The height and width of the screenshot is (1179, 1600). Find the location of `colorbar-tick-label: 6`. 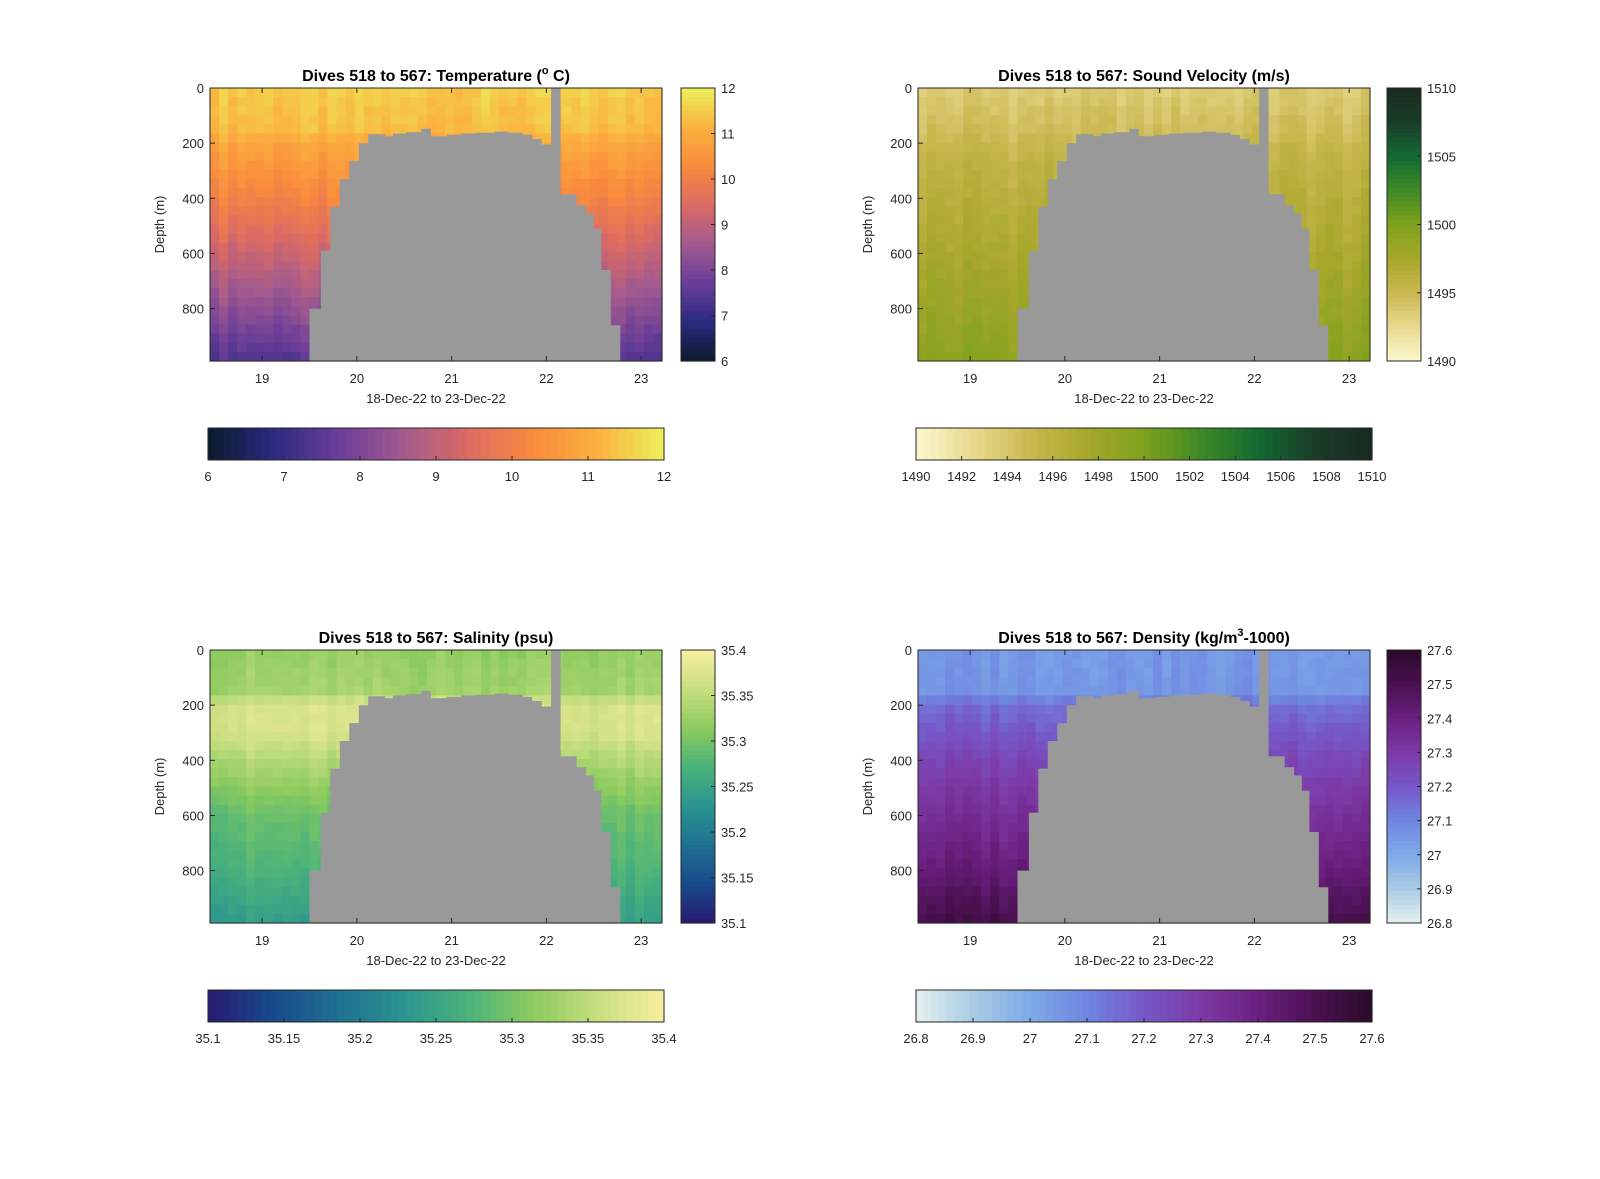

colorbar-tick-label: 6 is located at coordinates (724, 361).